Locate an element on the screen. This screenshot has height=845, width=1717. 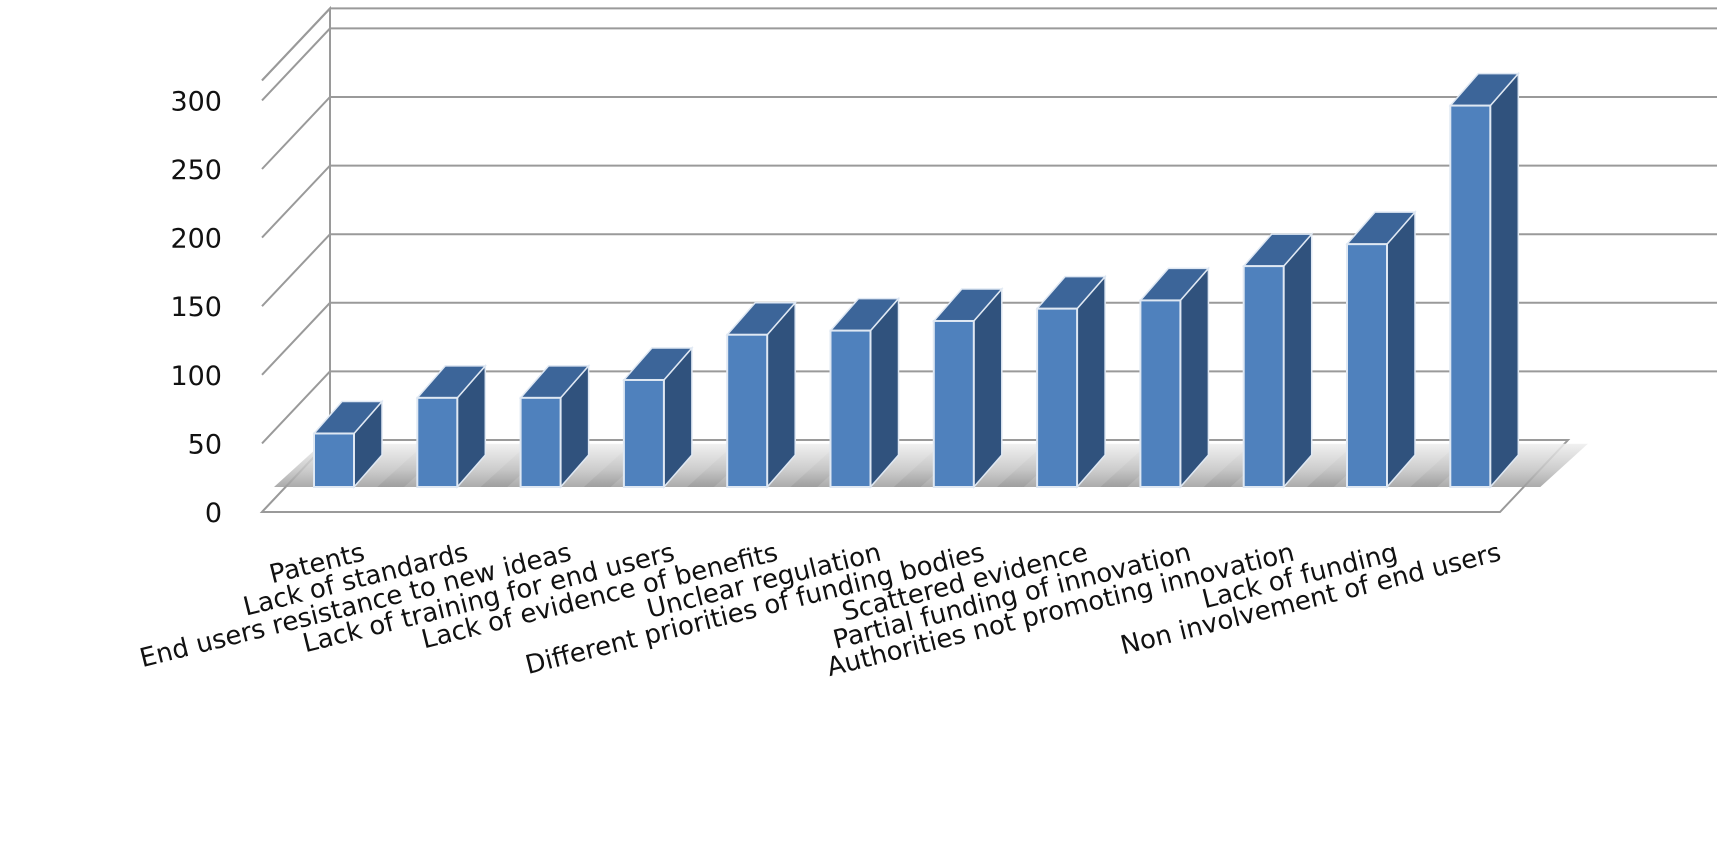
y-tick-label: 50 is located at coordinates (205, 444).